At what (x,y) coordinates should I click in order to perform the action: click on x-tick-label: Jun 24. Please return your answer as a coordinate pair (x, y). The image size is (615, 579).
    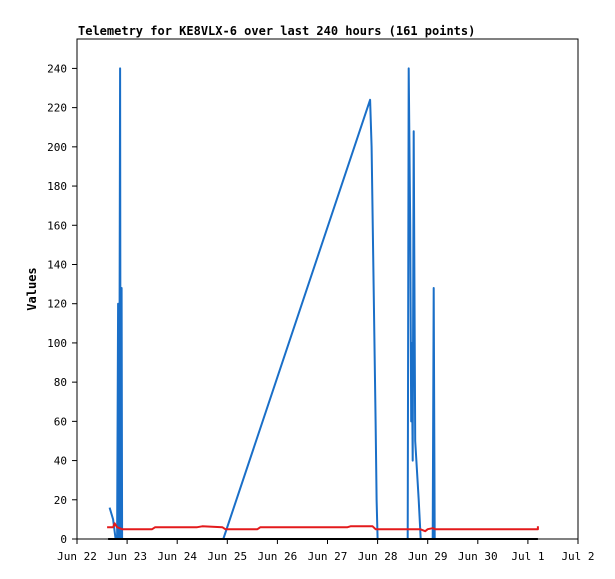
    Looking at the image, I should click on (177, 556).